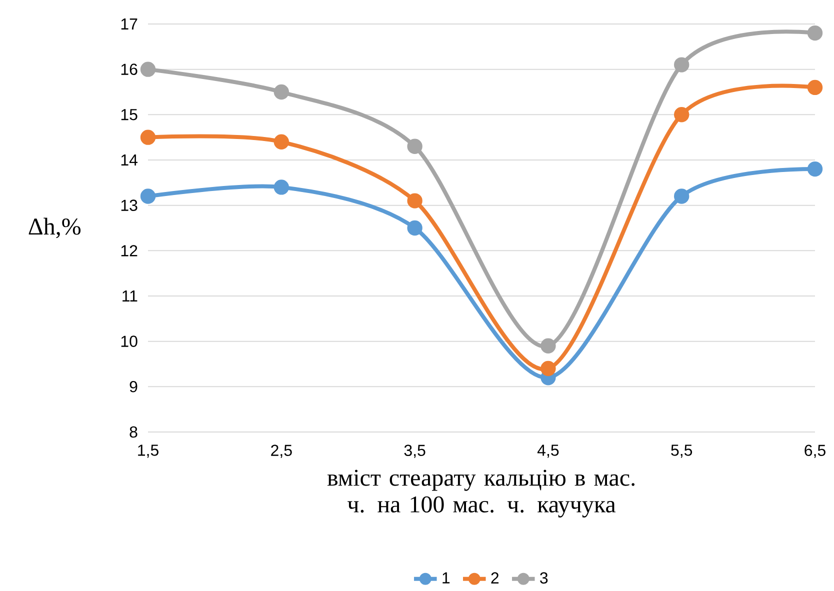  What do you see at coordinates (134, 432) in the screenshot?
I see `y-tick-label: 8` at bounding box center [134, 432].